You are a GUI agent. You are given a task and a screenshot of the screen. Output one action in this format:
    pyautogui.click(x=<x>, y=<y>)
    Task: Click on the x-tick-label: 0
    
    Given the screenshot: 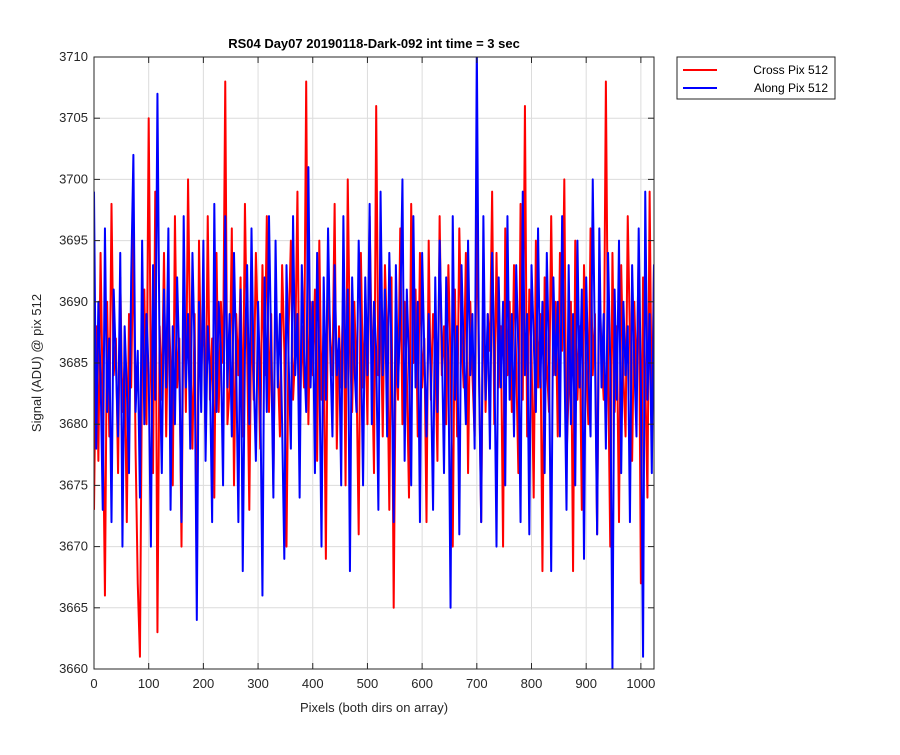 What is the action you would take?
    pyautogui.click(x=93, y=683)
    